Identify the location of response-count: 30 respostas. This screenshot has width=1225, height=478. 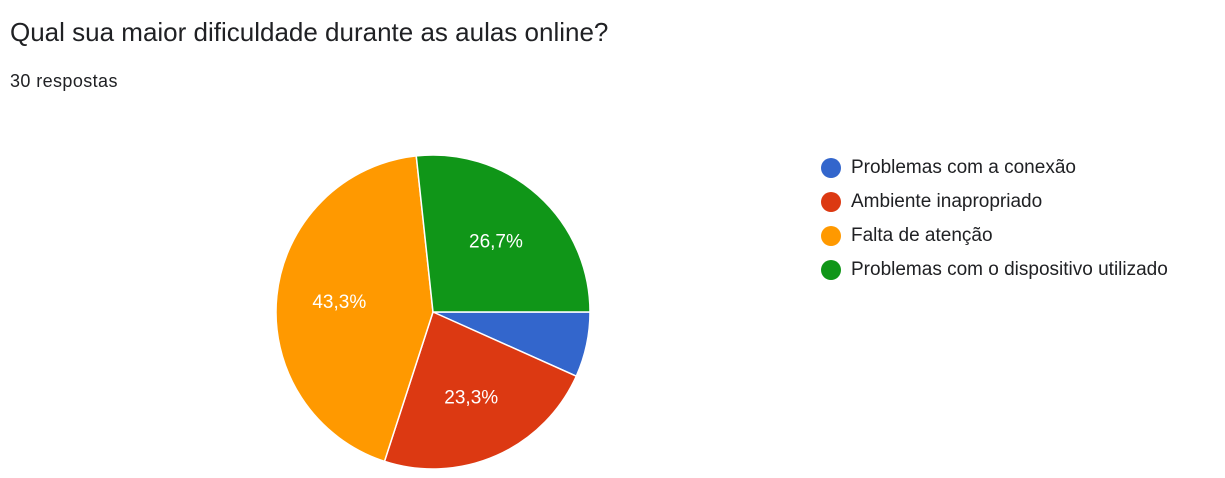
(64, 81).